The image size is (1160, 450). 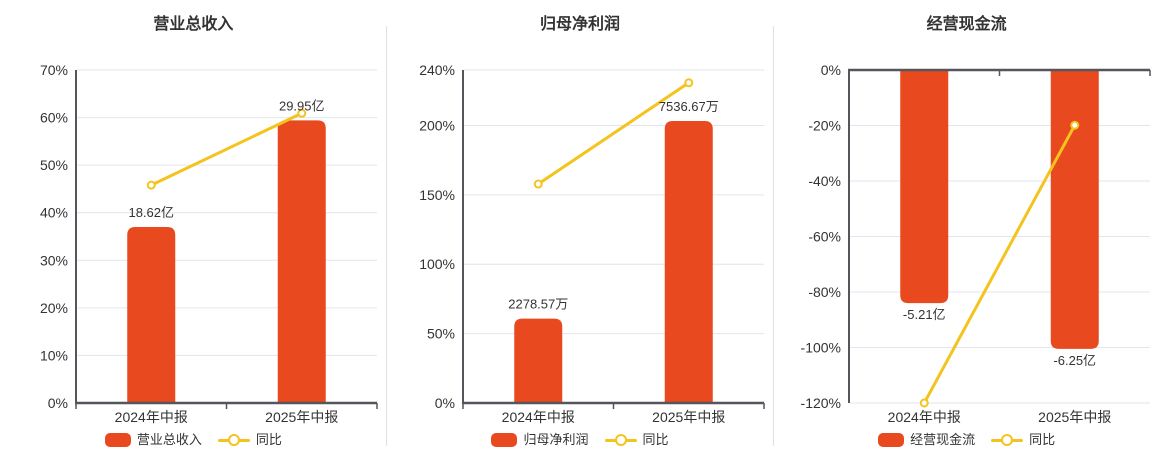 What do you see at coordinates (302, 105) in the screenshot?
I see `bar-value-label: 29.95亿` at bounding box center [302, 105].